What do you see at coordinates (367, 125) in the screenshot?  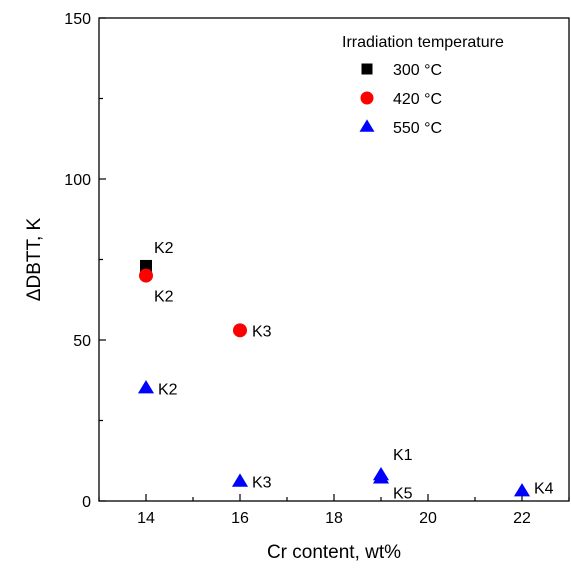 I see `legend-marker-triangle` at bounding box center [367, 125].